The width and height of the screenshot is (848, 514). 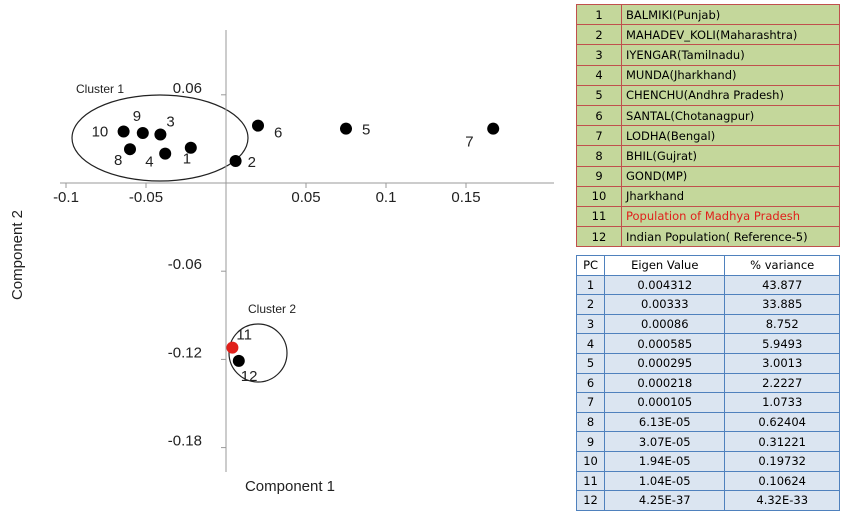 What do you see at coordinates (137, 116) in the screenshot?
I see `point-label: 9` at bounding box center [137, 116].